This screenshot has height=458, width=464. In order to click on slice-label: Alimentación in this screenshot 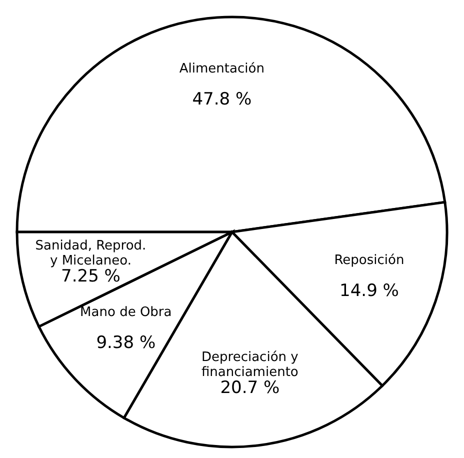, I will do `click(221, 68)`.